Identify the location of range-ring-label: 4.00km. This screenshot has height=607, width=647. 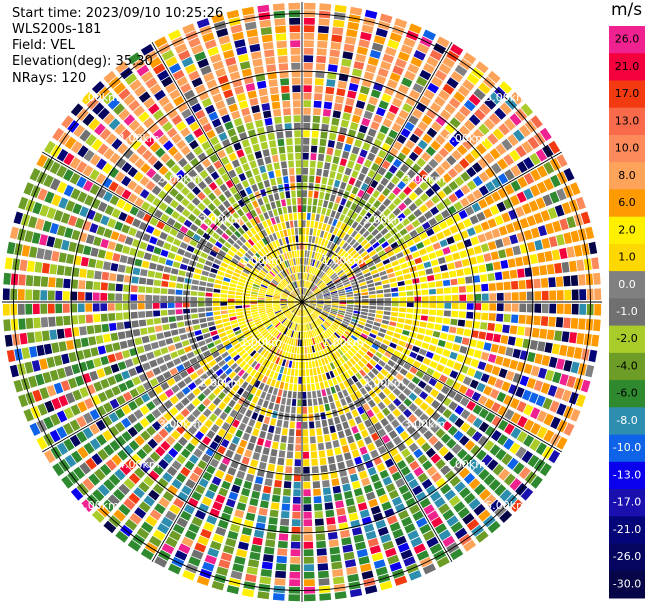
(139, 138).